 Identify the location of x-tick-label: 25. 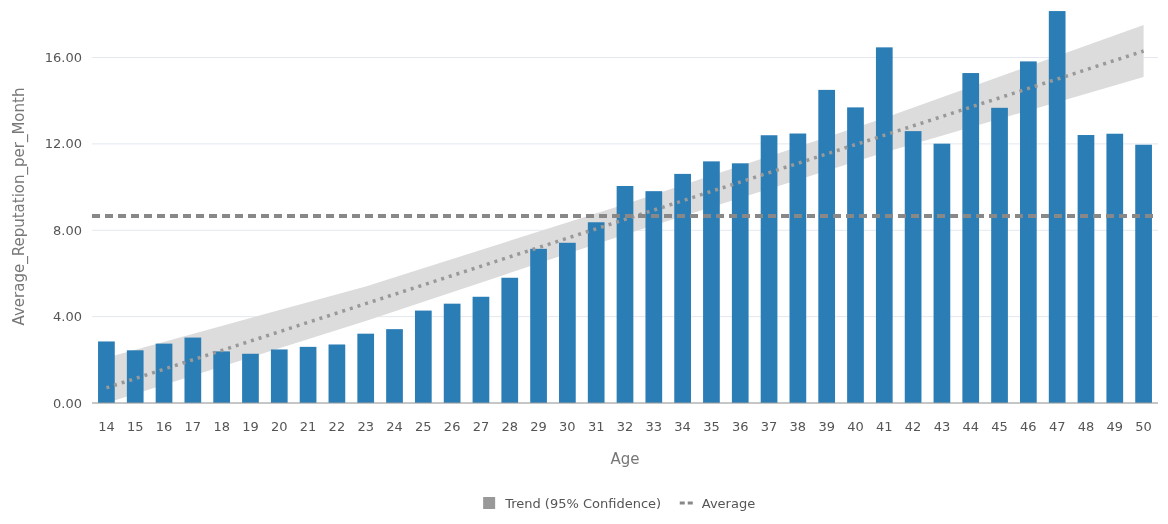
(423, 426).